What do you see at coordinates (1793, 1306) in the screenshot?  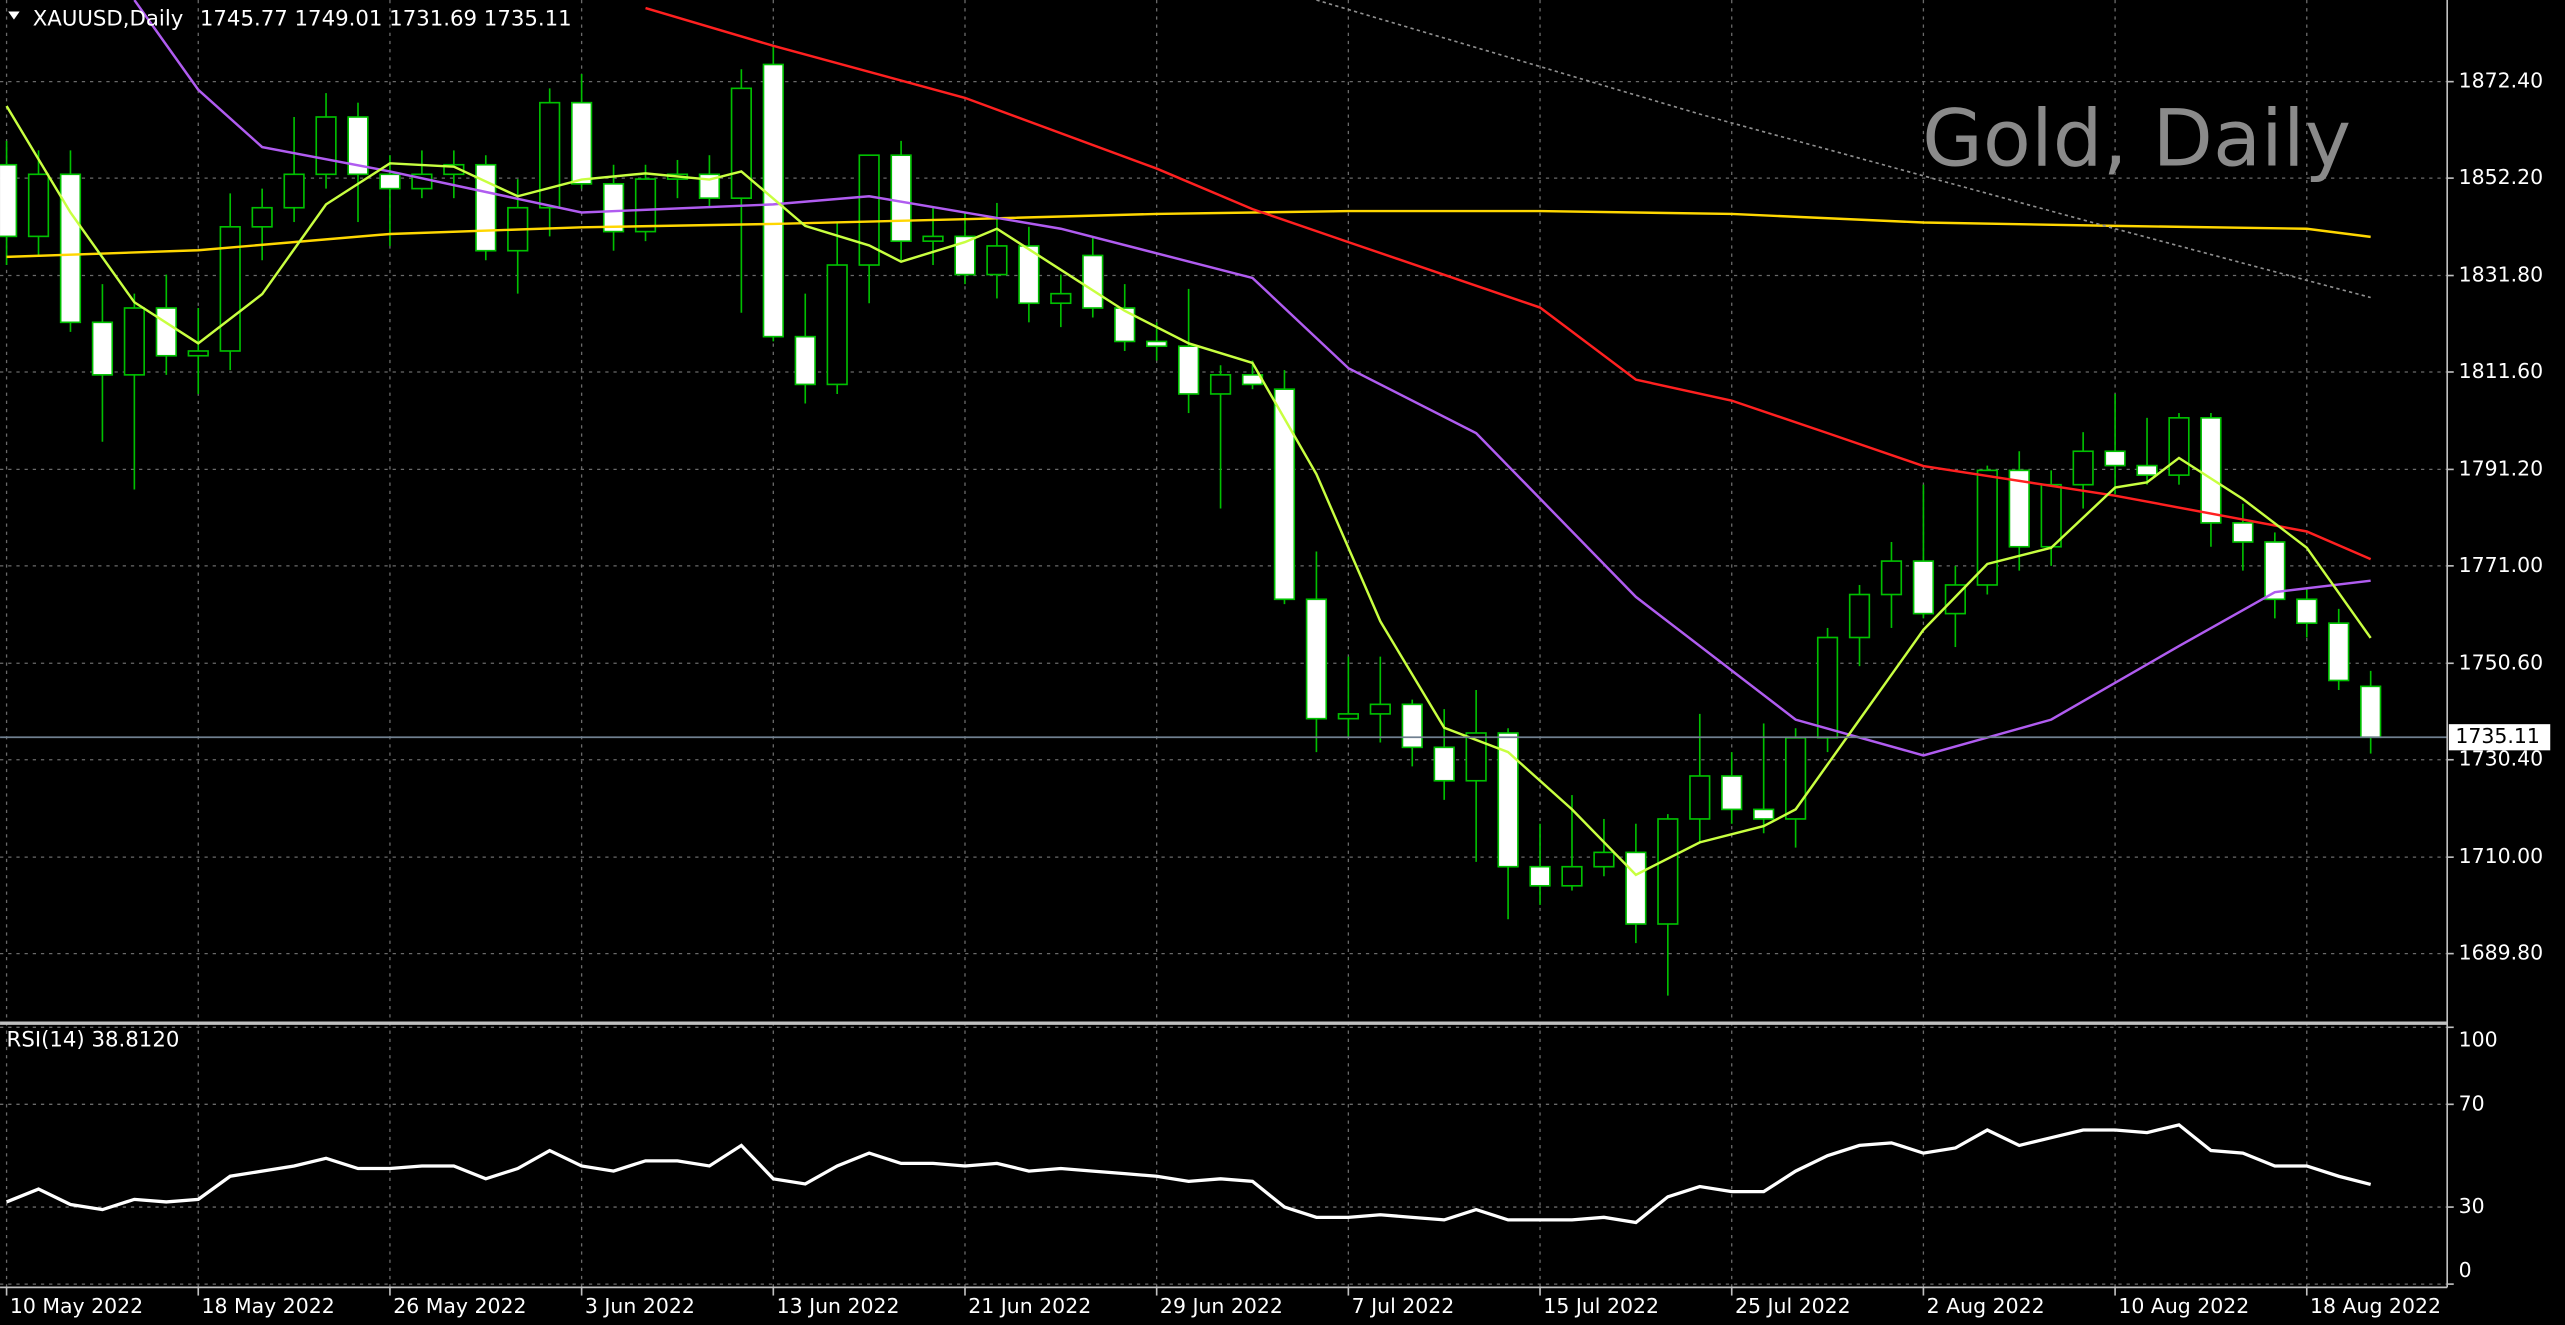 I see `x-tick-label: 25 Jul 2022` at bounding box center [1793, 1306].